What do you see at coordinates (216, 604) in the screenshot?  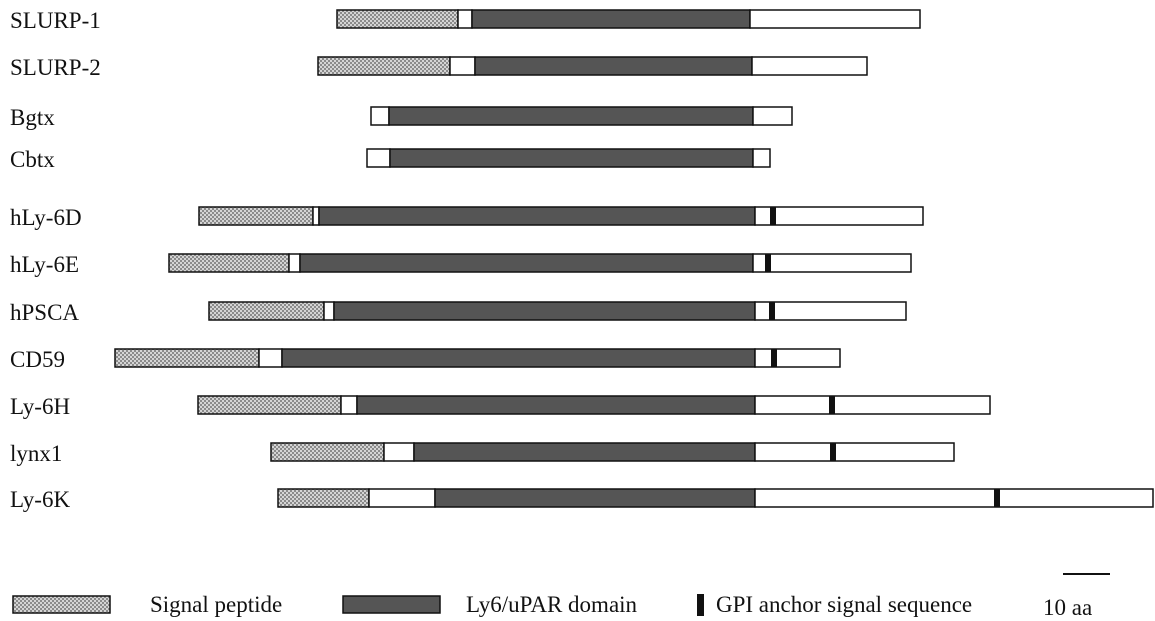 I see `legend-signal-label: Signal peptide` at bounding box center [216, 604].